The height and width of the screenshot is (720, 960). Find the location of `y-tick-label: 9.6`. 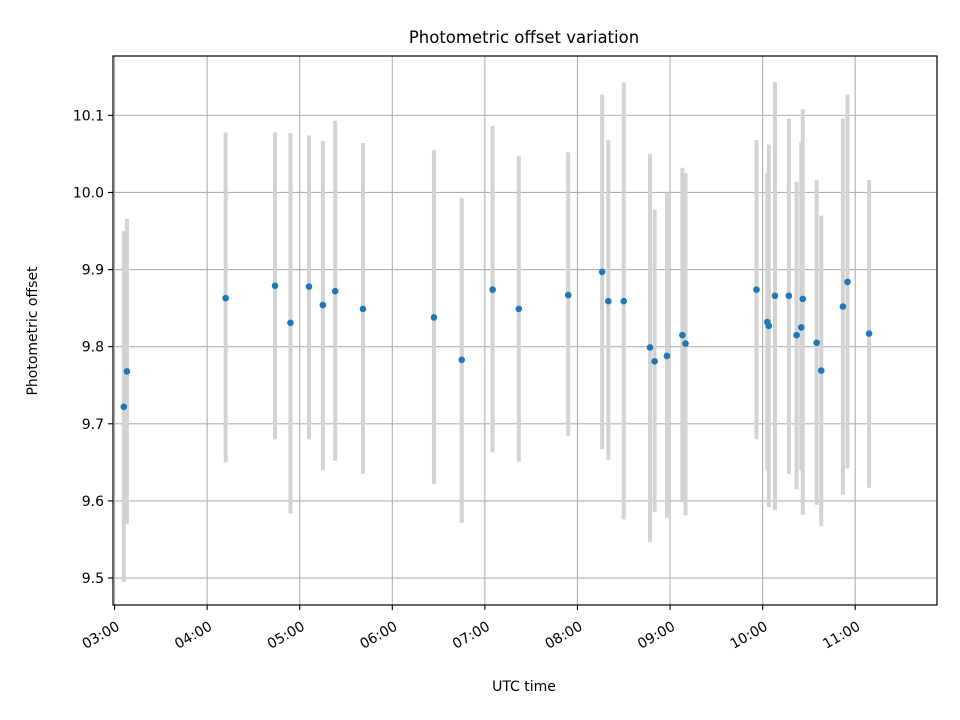

y-tick-label: 9.6 is located at coordinates (93, 502).